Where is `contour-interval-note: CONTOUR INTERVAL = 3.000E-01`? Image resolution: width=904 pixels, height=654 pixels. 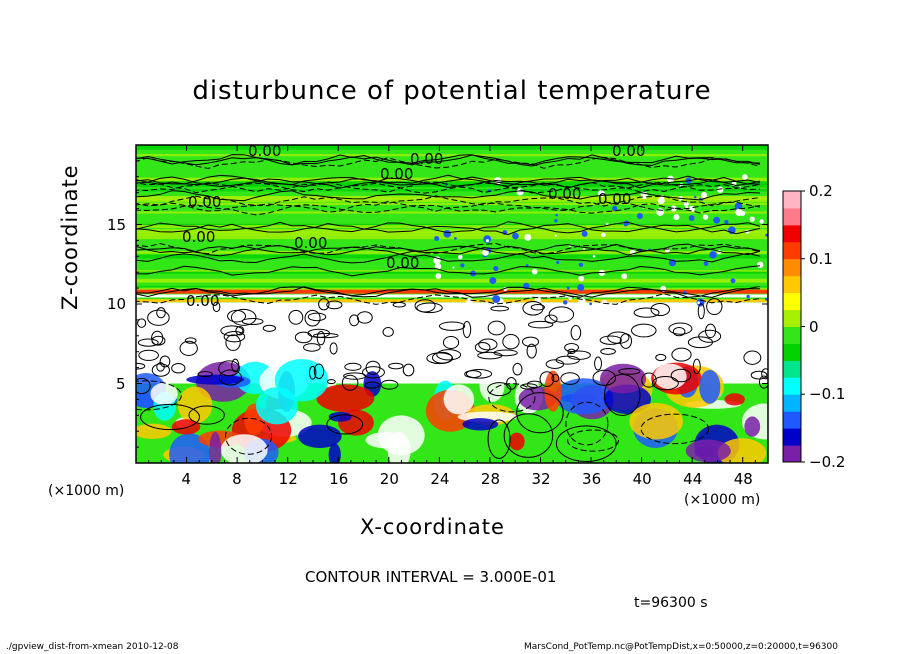 contour-interval-note: CONTOUR INTERVAL = 3.000E-01 is located at coordinates (431, 577).